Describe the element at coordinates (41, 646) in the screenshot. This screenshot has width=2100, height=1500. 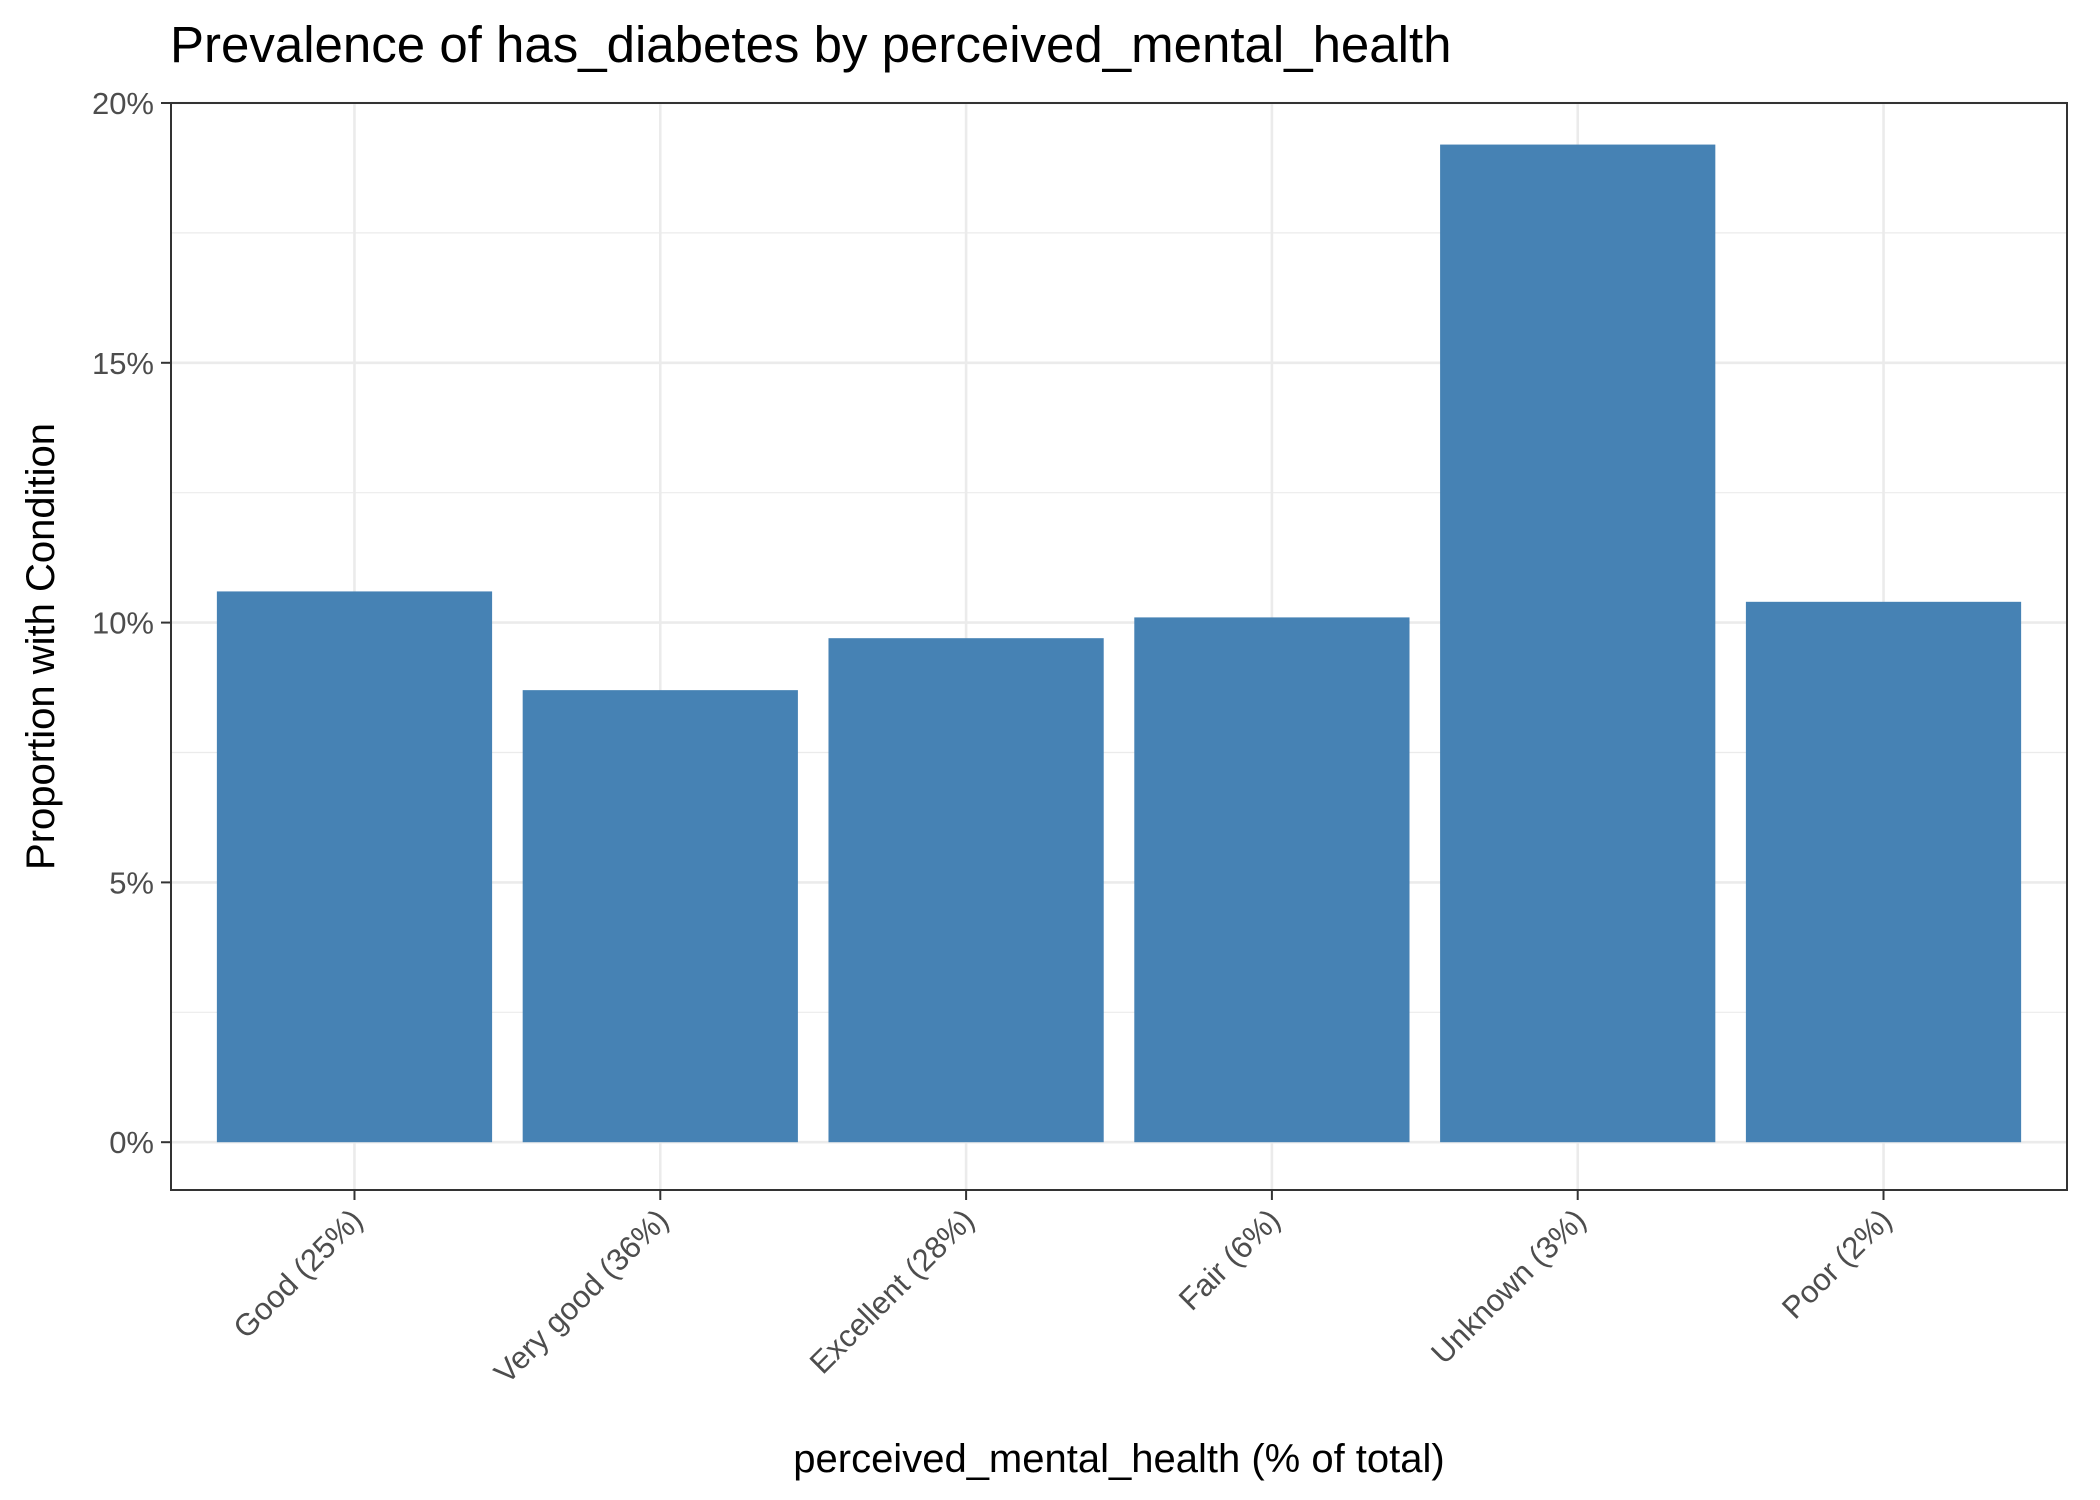
I see `y-axis-title: Proportion with Condition` at that location.